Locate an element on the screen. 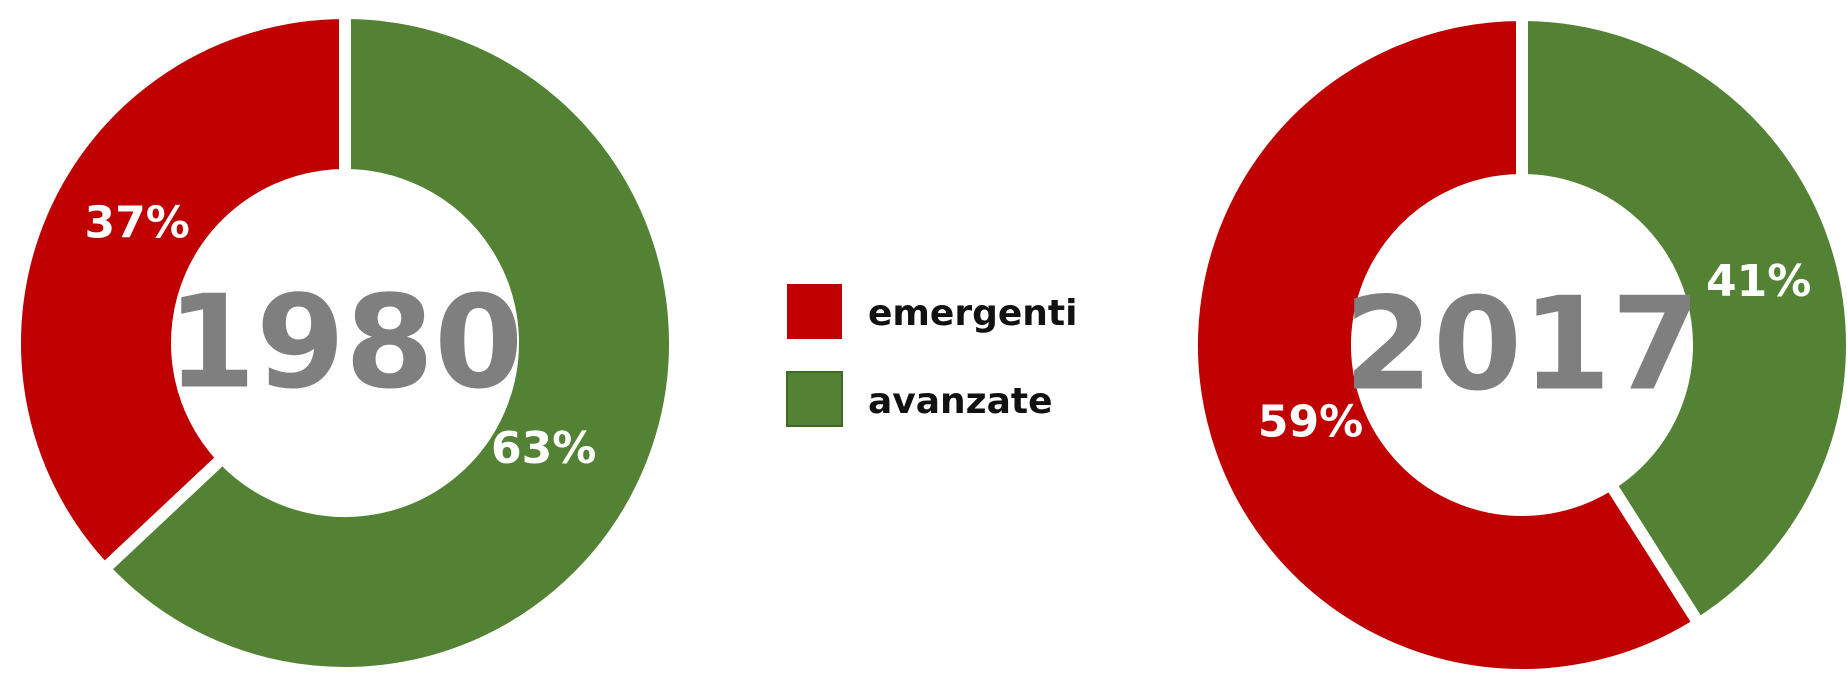 This screenshot has width=1847, height=676. donut-1980-center-label: 1980 is located at coordinates (345, 343).